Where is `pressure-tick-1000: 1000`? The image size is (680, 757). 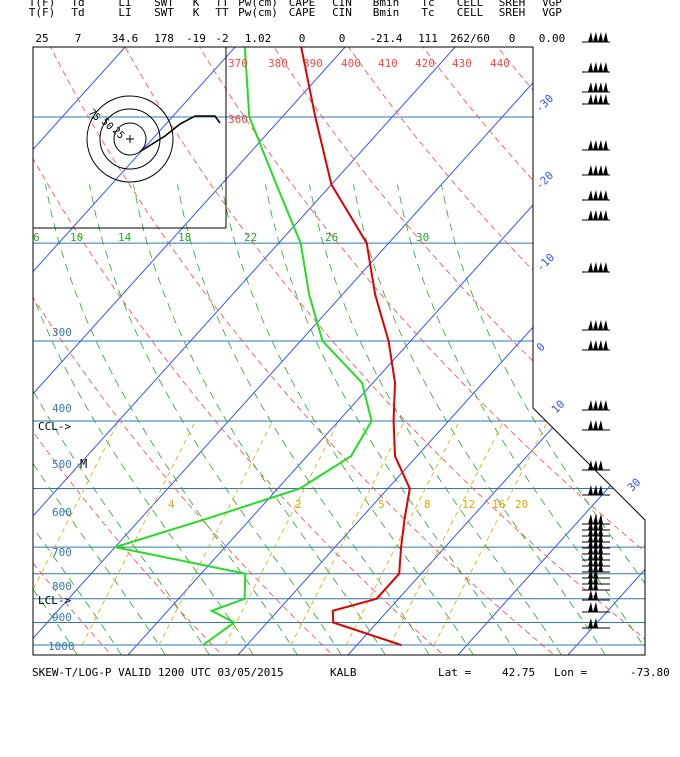
pressure-tick-1000: 1000 is located at coordinates (61, 646).